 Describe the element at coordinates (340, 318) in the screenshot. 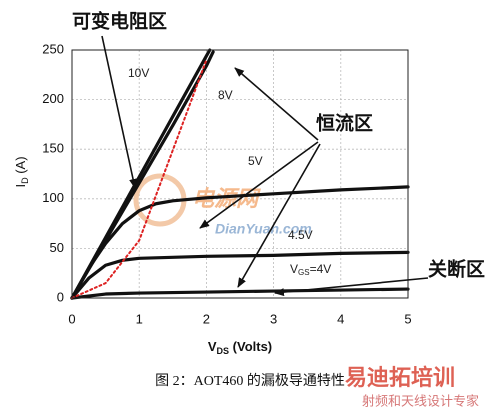

I see `x-tick-label: 4` at that location.